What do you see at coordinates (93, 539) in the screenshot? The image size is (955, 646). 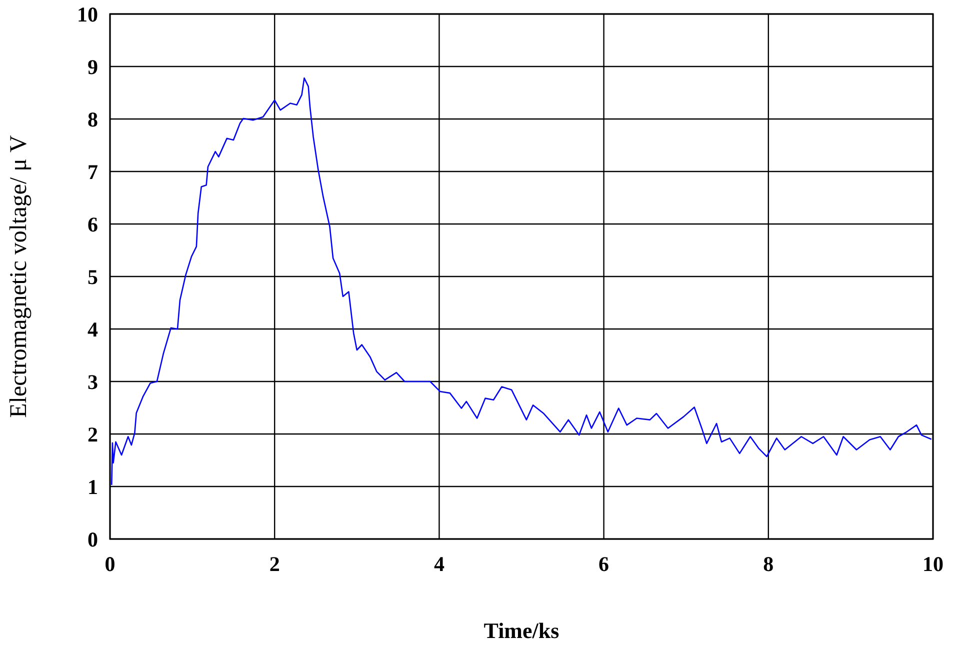 I see `y-tick-label: 0` at bounding box center [93, 539].